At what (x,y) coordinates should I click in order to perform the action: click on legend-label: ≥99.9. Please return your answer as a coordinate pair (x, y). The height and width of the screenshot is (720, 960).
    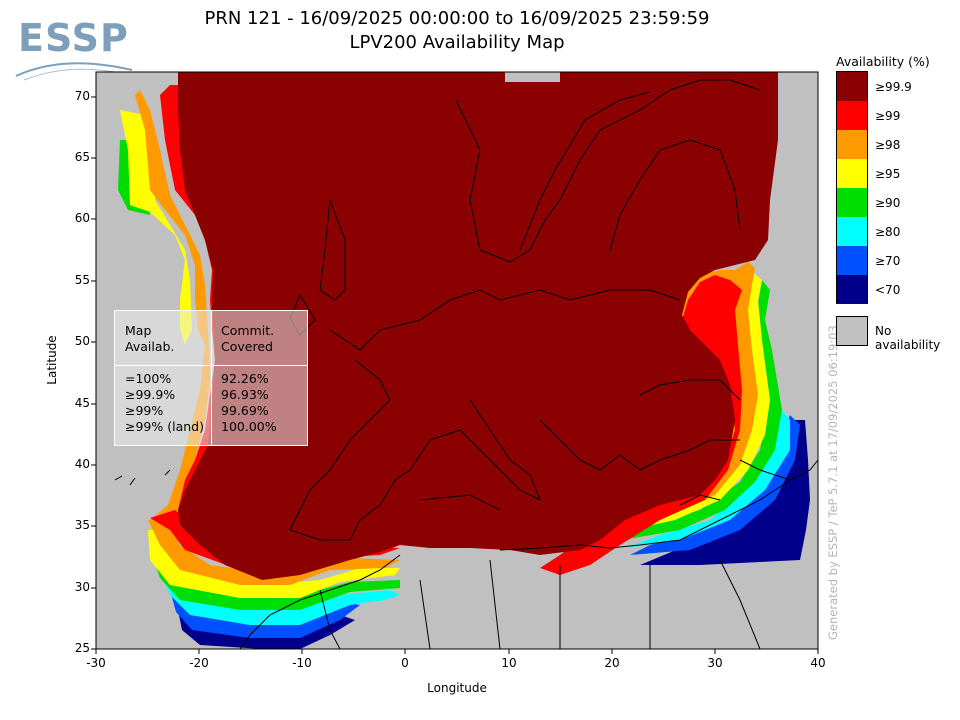
    Looking at the image, I should click on (893, 87).